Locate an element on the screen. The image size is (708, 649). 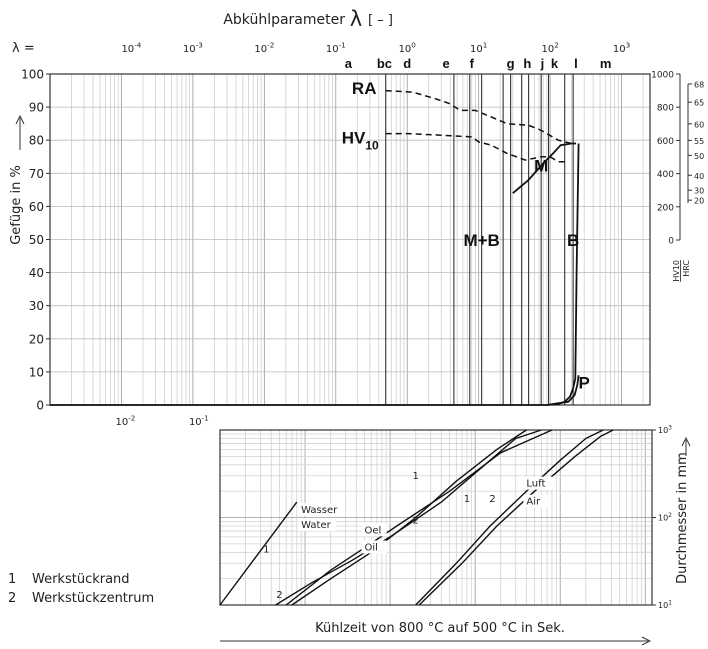
letter-marker: k is located at coordinates (555, 63).